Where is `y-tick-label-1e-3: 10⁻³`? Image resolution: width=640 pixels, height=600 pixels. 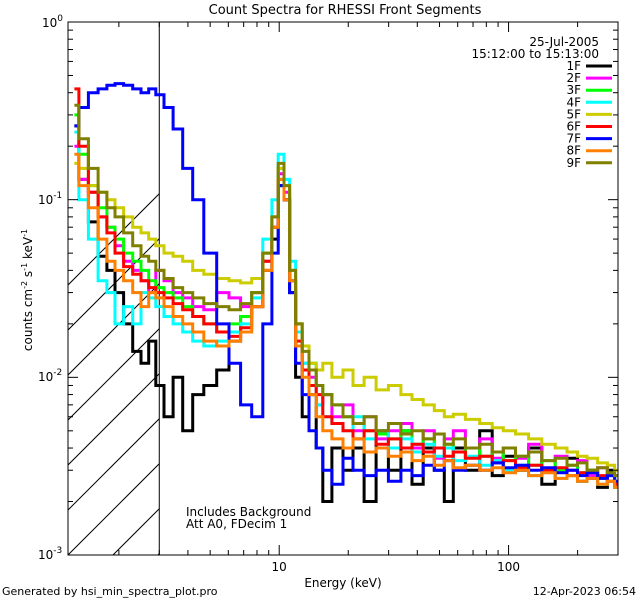 y-tick-label-1e-3: 10⁻³ is located at coordinates (50, 554).